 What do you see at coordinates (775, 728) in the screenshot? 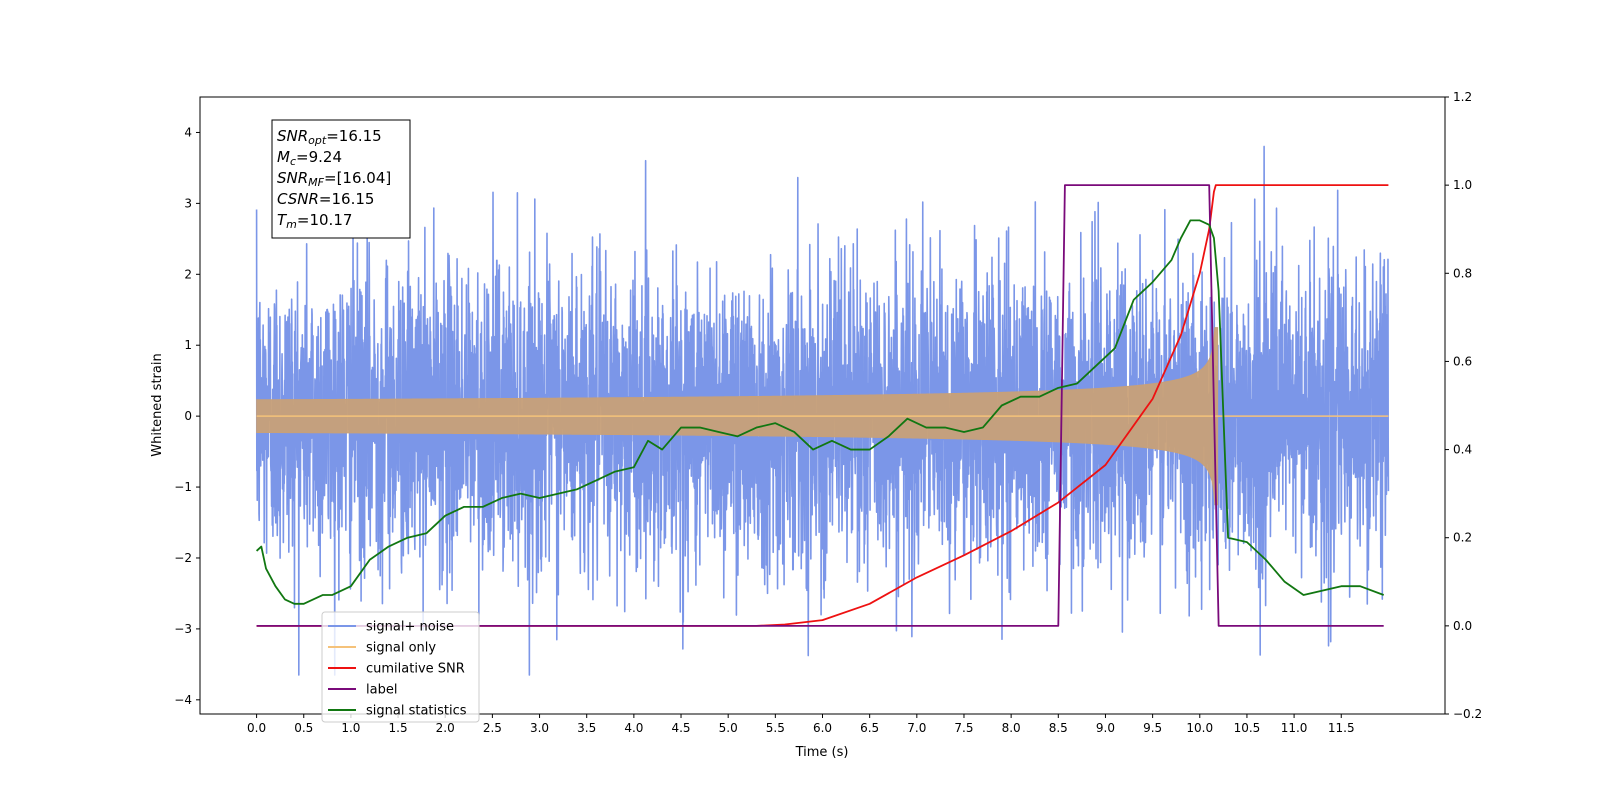
I see `x-tick-label: 5.5` at bounding box center [775, 728].